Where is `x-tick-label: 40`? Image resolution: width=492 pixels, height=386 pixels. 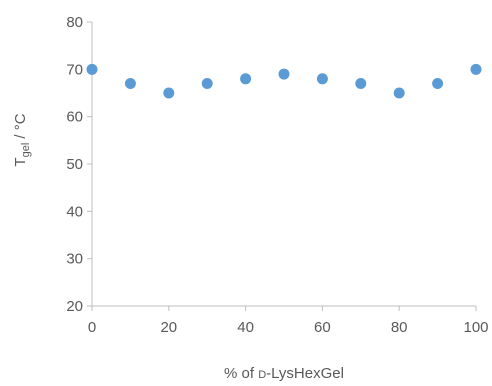
x-tick-label: 40 is located at coordinates (245, 327).